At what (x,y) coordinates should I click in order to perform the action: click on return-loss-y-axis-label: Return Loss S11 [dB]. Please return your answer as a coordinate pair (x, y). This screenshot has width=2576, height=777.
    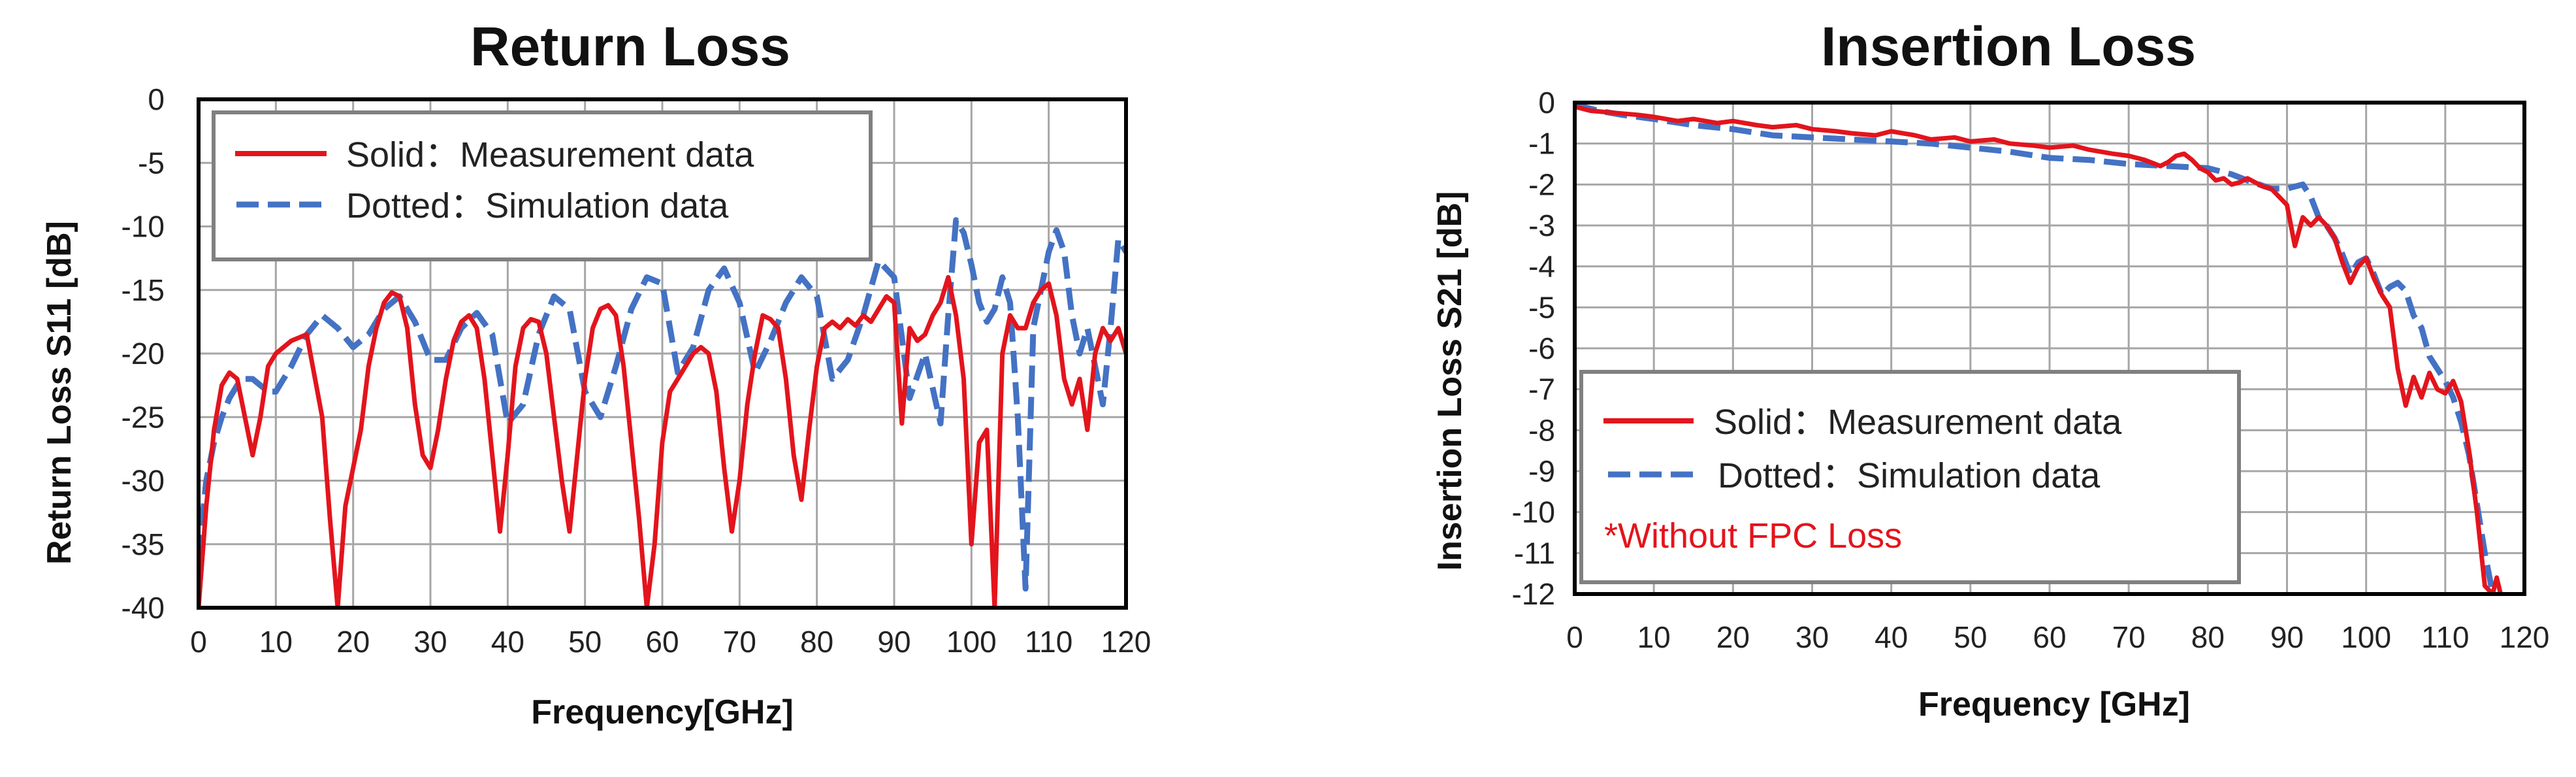
    Looking at the image, I should click on (59, 393).